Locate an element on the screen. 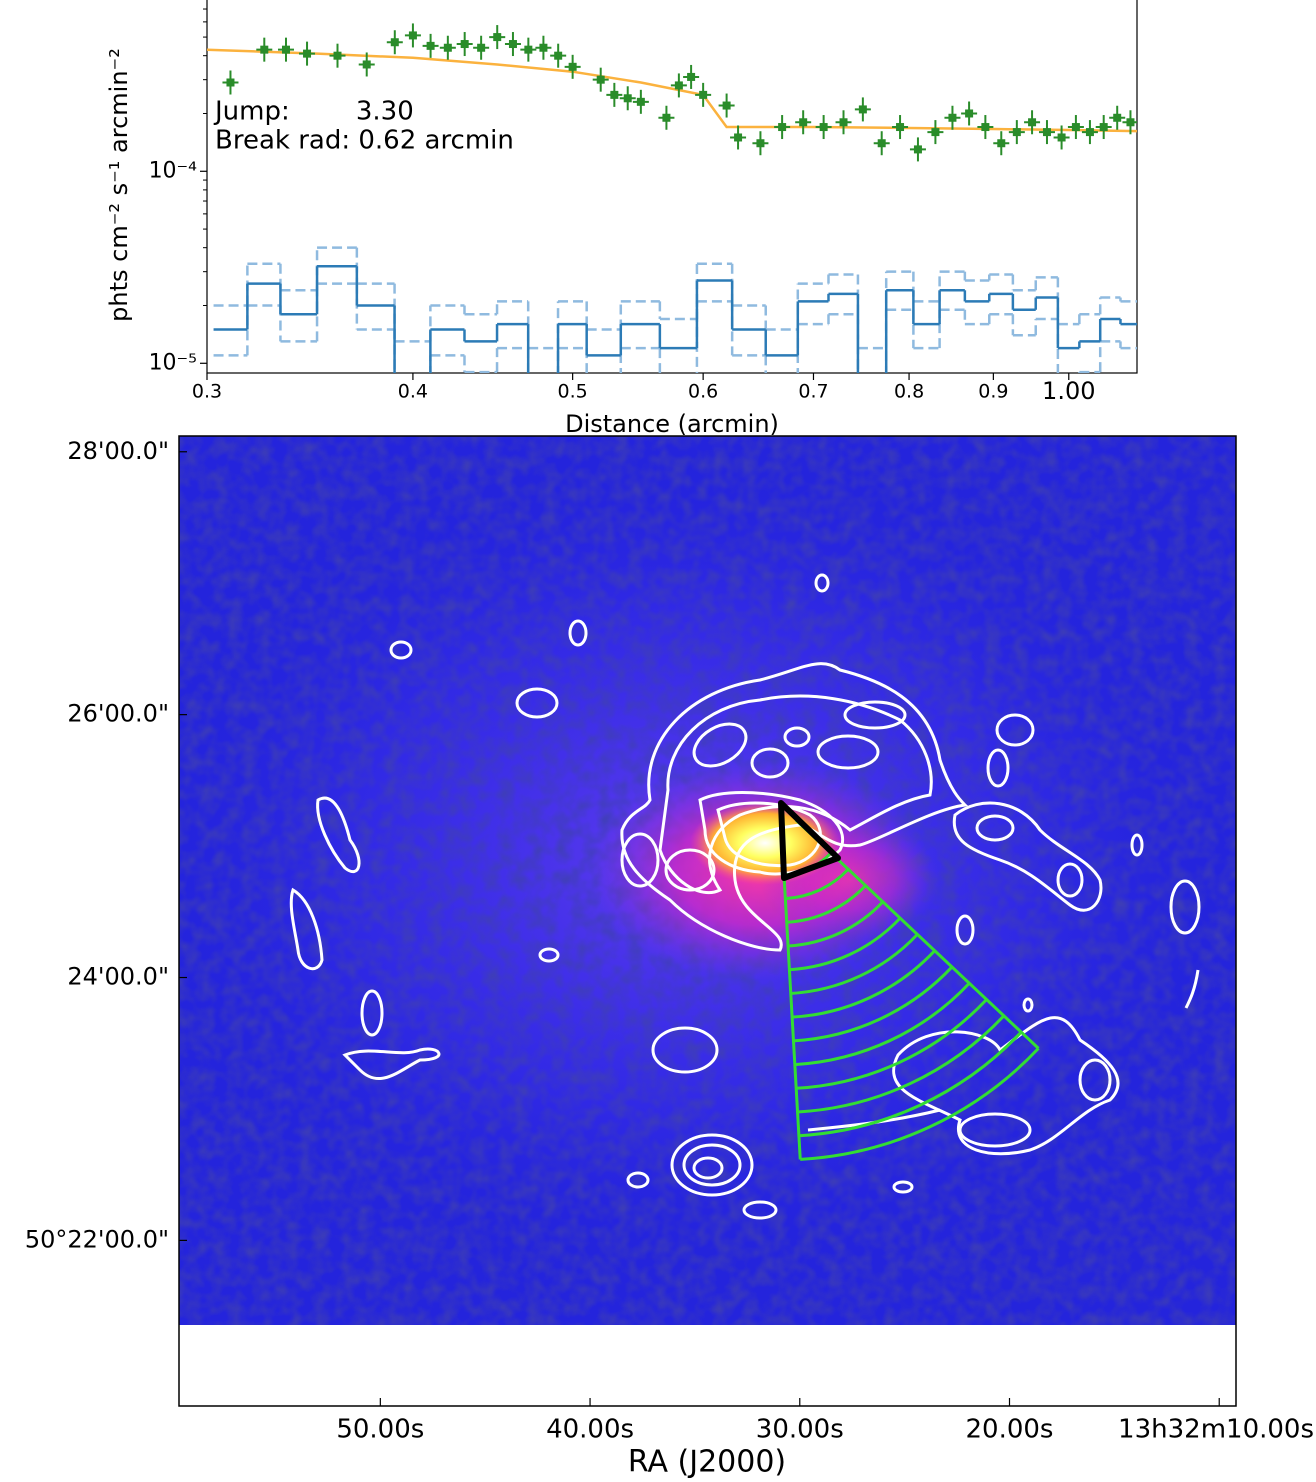  y-tick-label: 50°22'00.0" is located at coordinates (97, 1239).